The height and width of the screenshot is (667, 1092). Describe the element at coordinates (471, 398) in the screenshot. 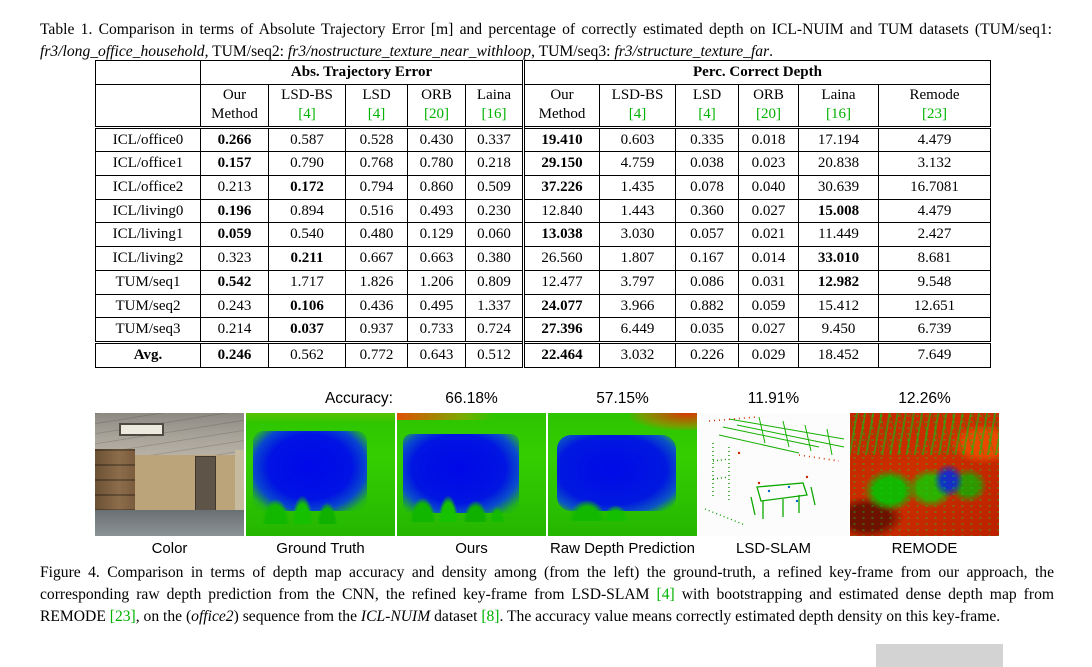

I see `accuracy-value-ours: 66.18%` at that location.